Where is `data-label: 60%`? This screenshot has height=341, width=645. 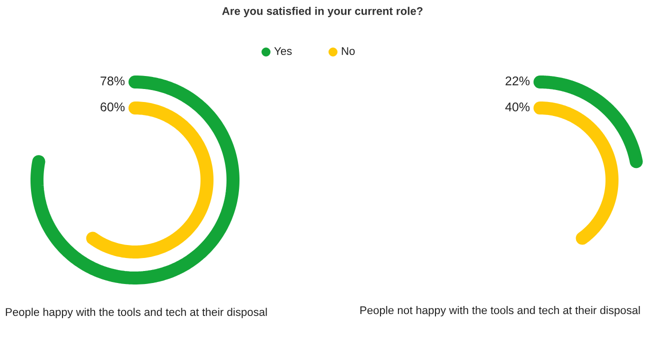 data-label: 60% is located at coordinates (112, 107).